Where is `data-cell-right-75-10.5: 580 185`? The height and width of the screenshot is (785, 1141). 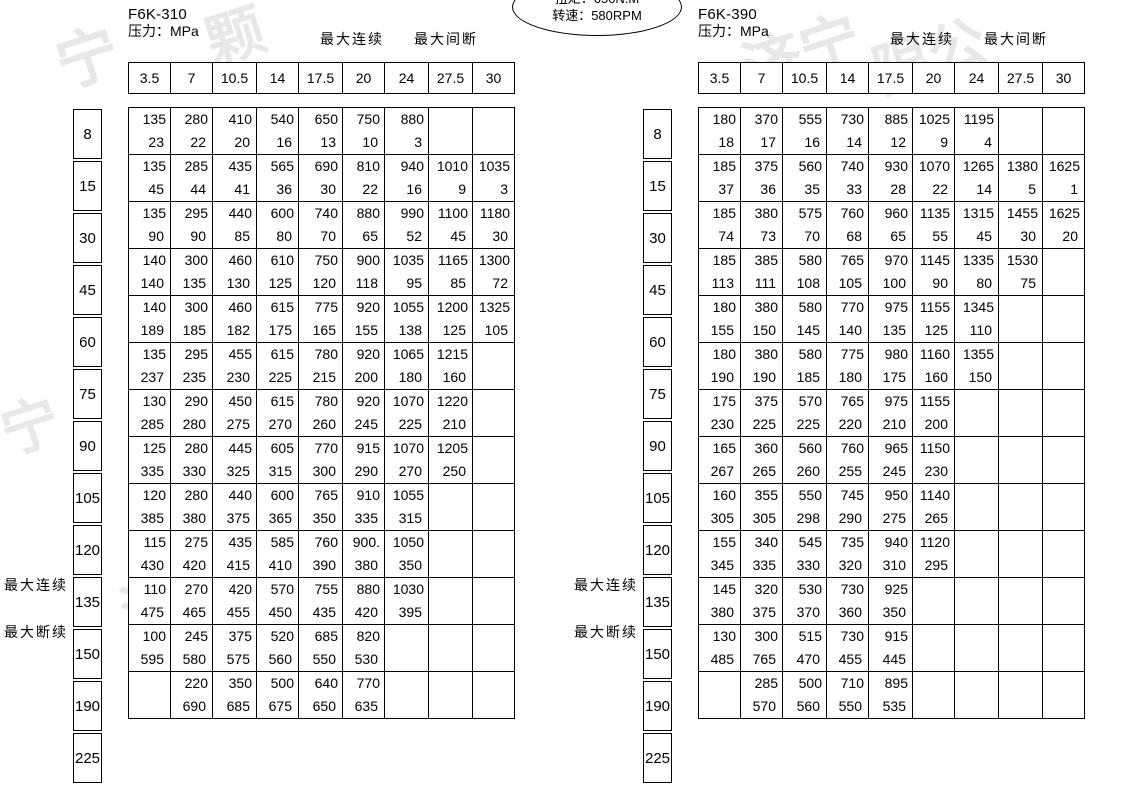
data-cell-right-75-10.5: 580 185 is located at coordinates (804, 366).